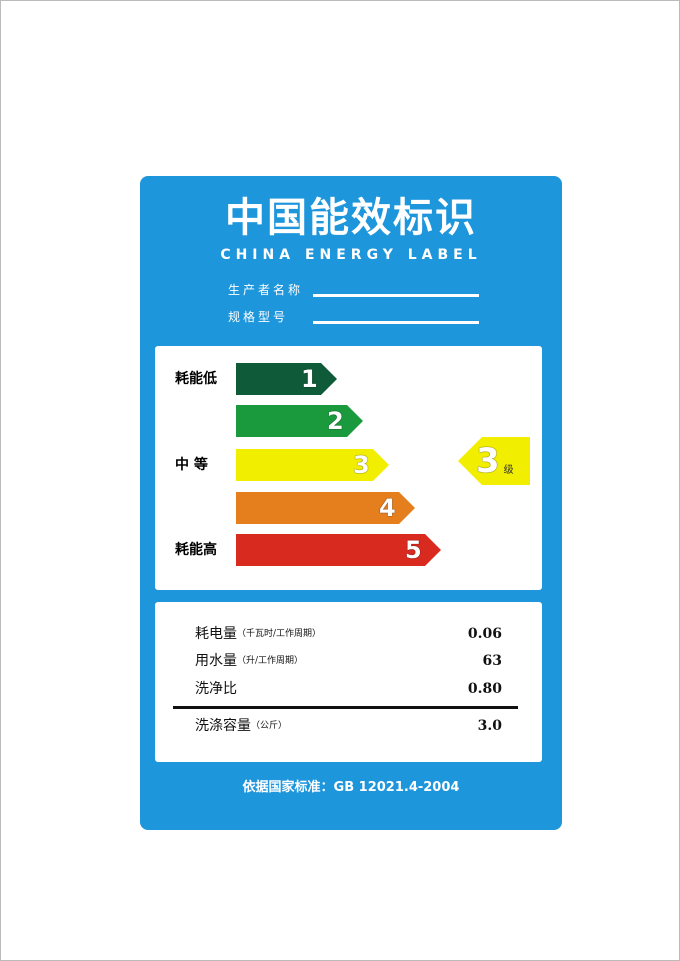 The height and width of the screenshot is (961, 680). Describe the element at coordinates (196, 550) in the screenshot. I see `label-high: 耗能高` at that location.